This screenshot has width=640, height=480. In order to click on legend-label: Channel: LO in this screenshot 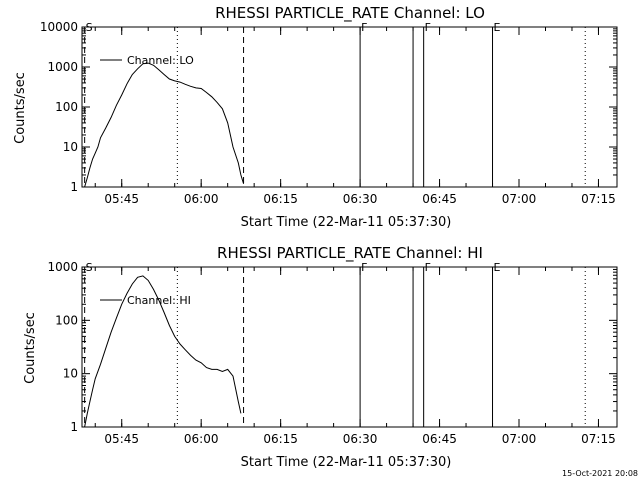, I will do `click(160, 60)`.